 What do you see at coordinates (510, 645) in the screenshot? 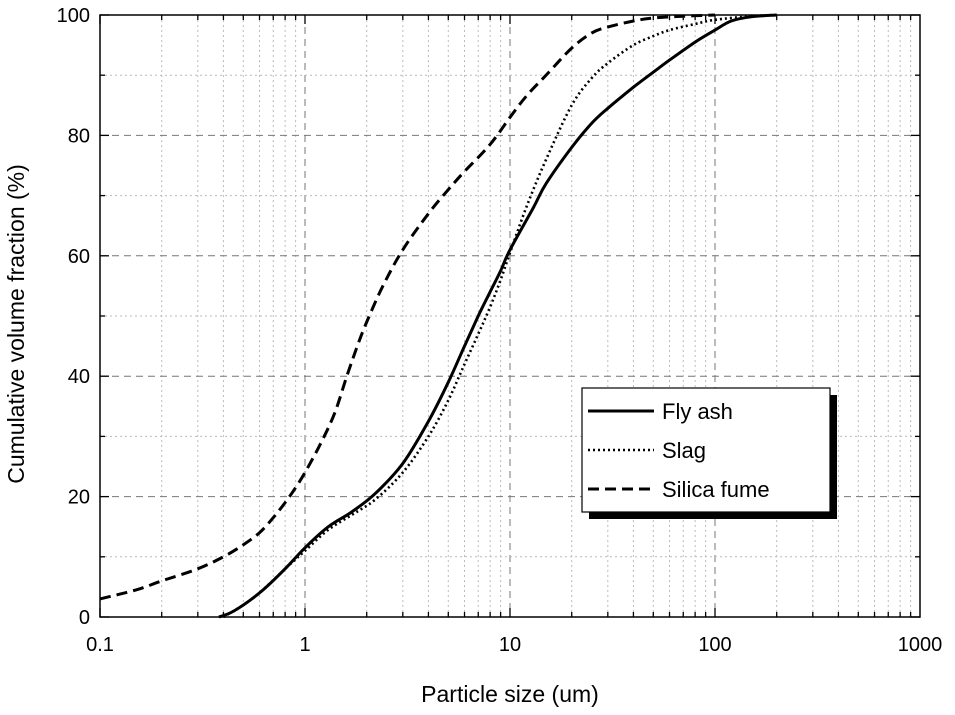
I see `x-tick-label: 10` at bounding box center [510, 645].